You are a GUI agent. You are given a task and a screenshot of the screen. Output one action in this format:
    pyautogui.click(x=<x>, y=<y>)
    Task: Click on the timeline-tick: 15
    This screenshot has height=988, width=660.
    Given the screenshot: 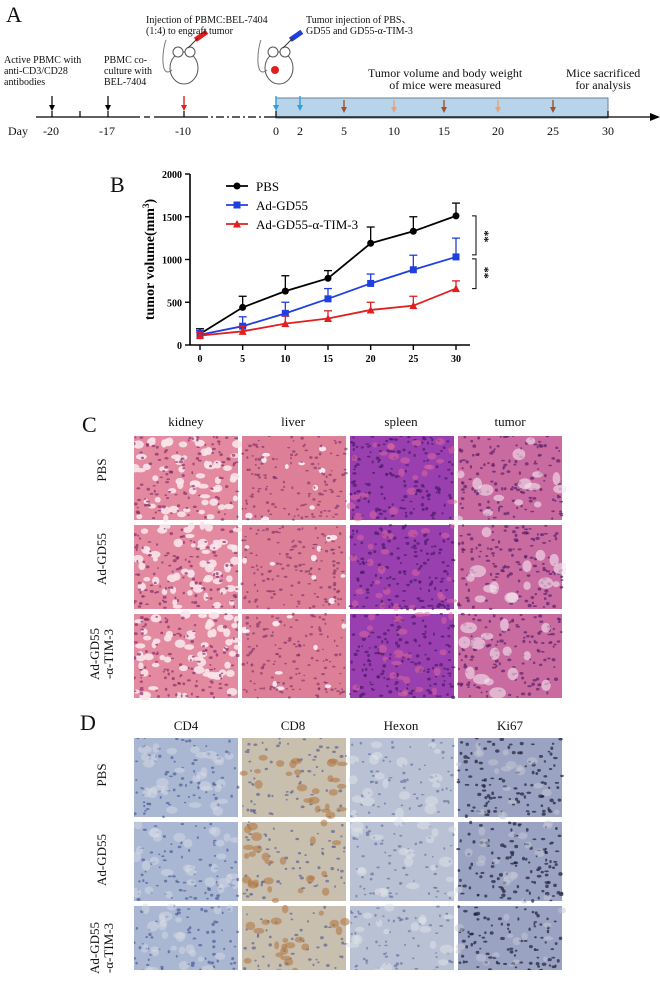 What is the action you would take?
    pyautogui.click(x=444, y=131)
    